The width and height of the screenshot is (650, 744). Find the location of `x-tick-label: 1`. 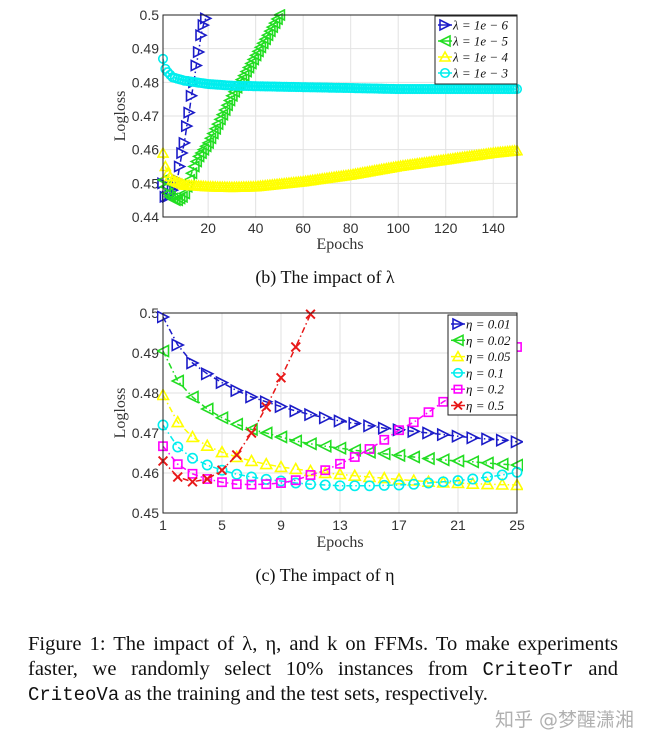

x-tick-label: 1 is located at coordinates (163, 525).